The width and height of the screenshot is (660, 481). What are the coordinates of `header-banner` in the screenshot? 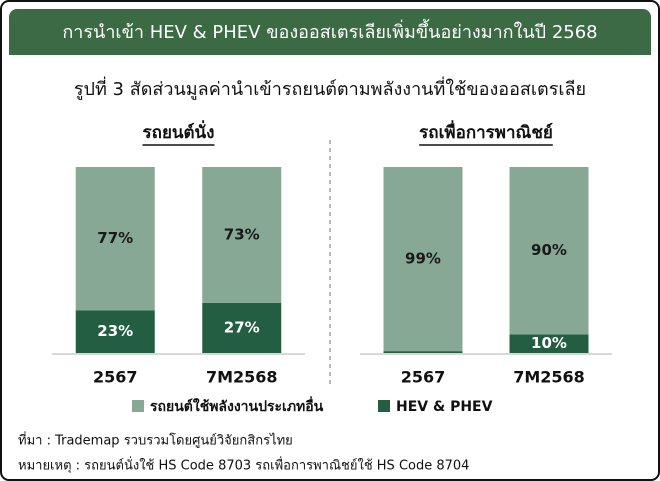 It's located at (330, 32).